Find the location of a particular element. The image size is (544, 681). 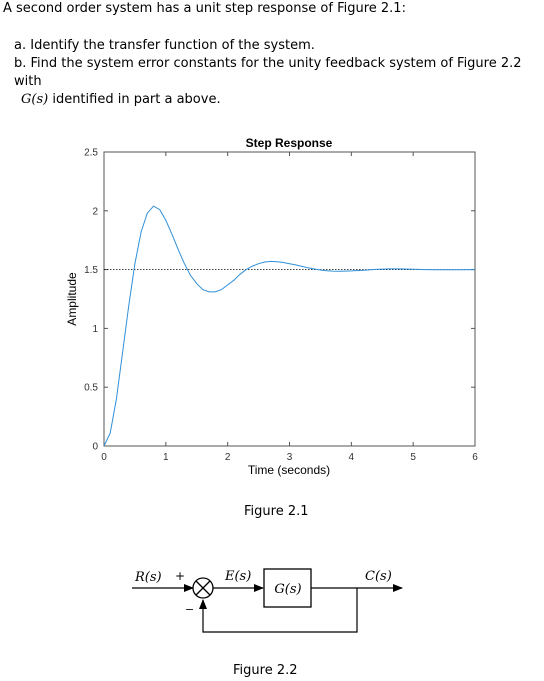

input-label: R(s) is located at coordinates (148, 577).